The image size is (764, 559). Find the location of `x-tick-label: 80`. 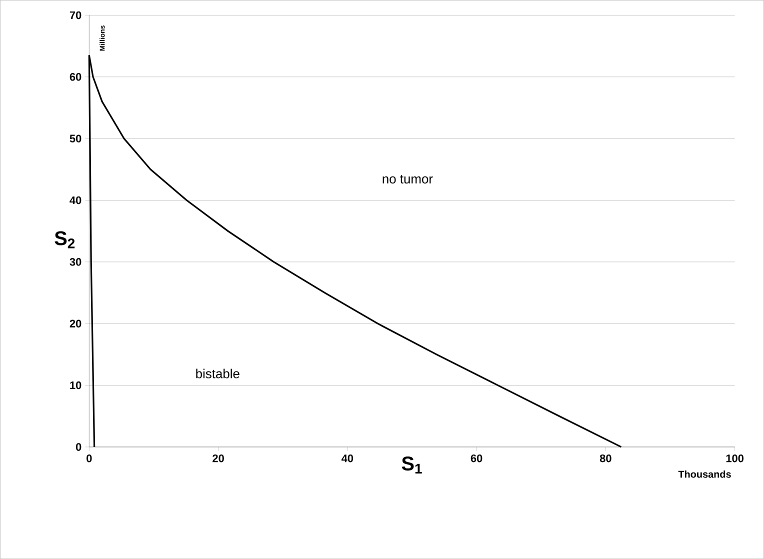

x-tick-label: 80 is located at coordinates (606, 458).